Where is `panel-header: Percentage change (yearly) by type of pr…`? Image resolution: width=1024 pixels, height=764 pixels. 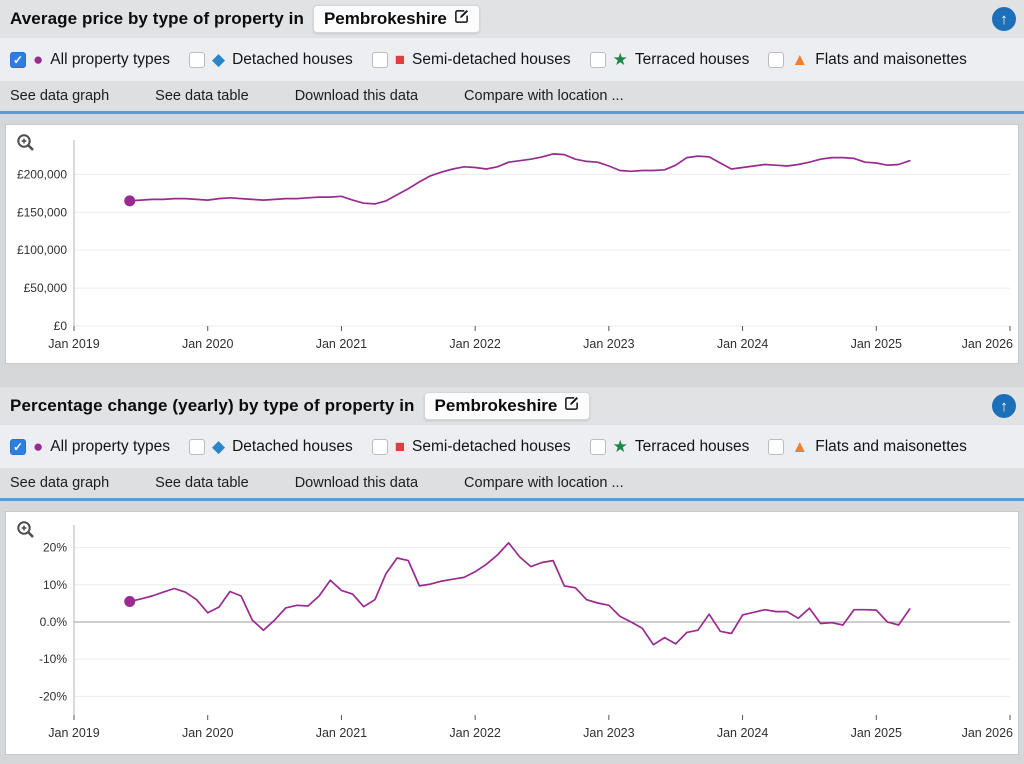
panel-header: Percentage change (yearly) by type of pr… is located at coordinates (512, 406).